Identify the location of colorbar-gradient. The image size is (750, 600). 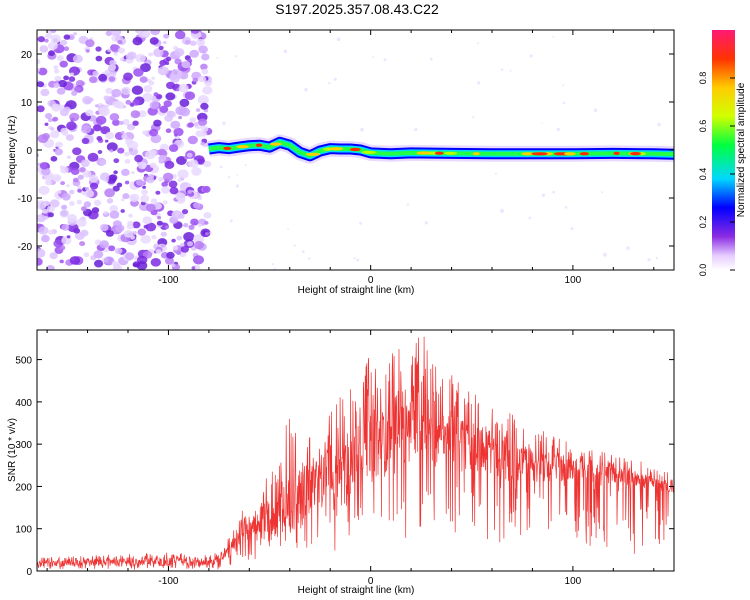
(723, 150).